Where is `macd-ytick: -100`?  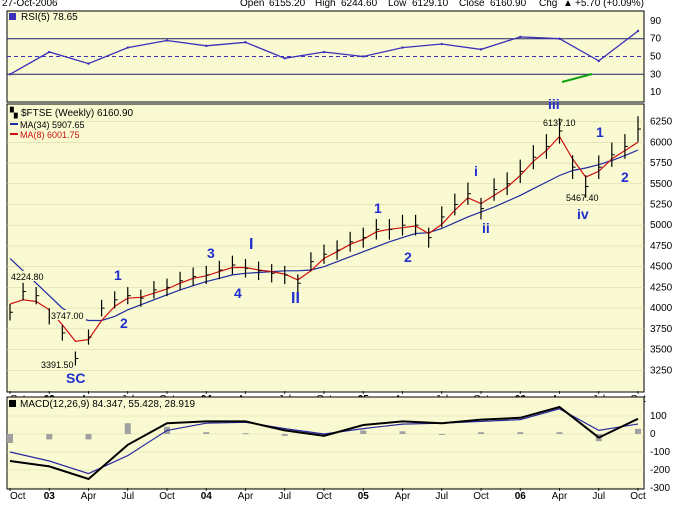 macd-ytick: -100 is located at coordinates (660, 452).